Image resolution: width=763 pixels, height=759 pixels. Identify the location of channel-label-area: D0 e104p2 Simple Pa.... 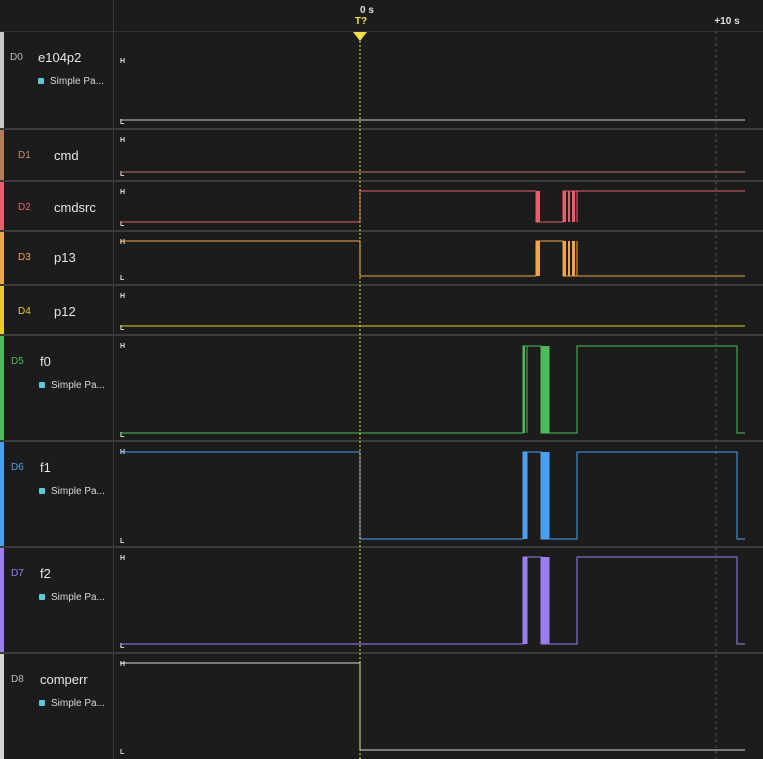
(59, 80).